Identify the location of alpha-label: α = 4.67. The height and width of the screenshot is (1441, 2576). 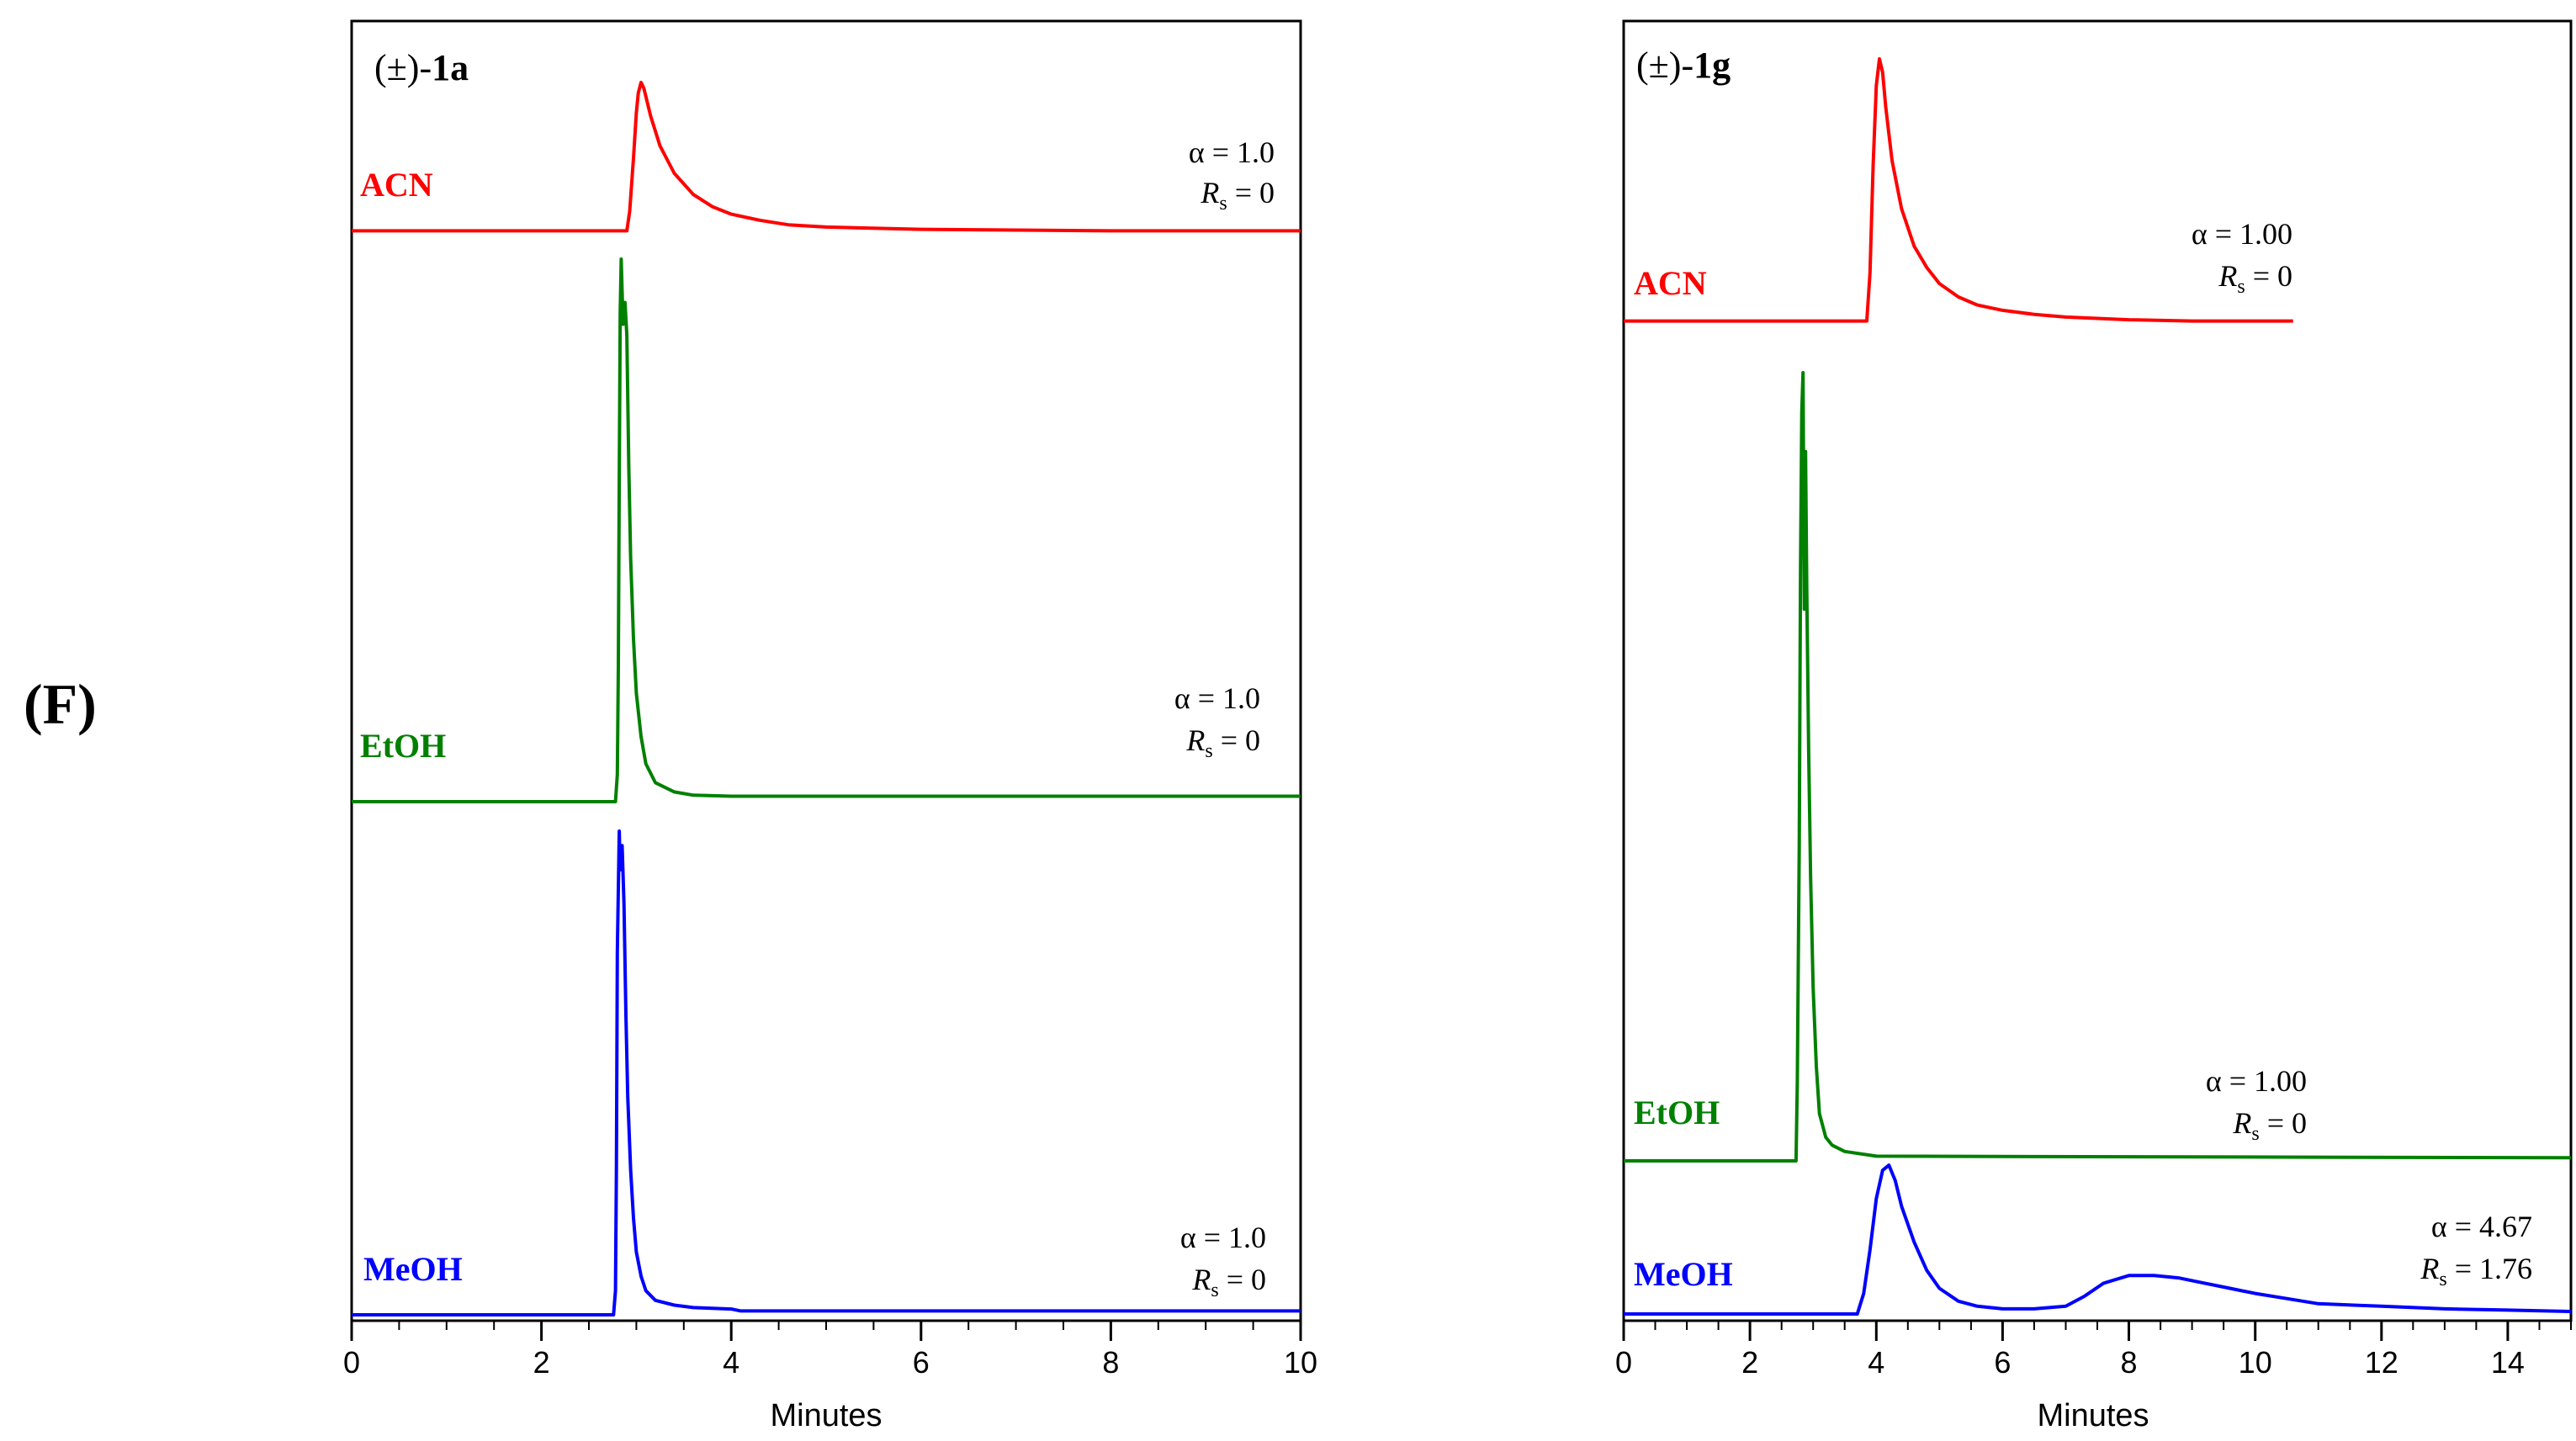
(2481, 1226).